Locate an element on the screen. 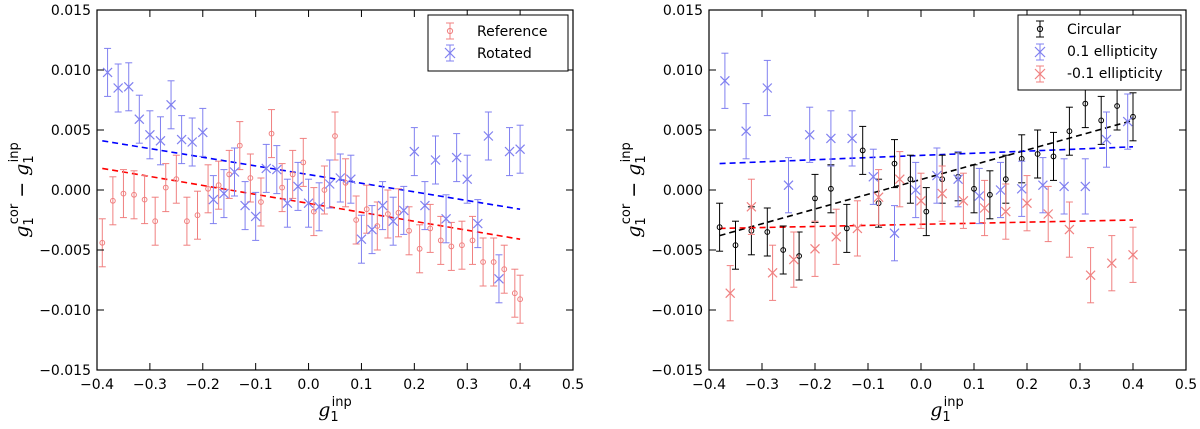 The height and width of the screenshot is (429, 1200). right-ytick-label: 0.010 is located at coordinates (683, 71).